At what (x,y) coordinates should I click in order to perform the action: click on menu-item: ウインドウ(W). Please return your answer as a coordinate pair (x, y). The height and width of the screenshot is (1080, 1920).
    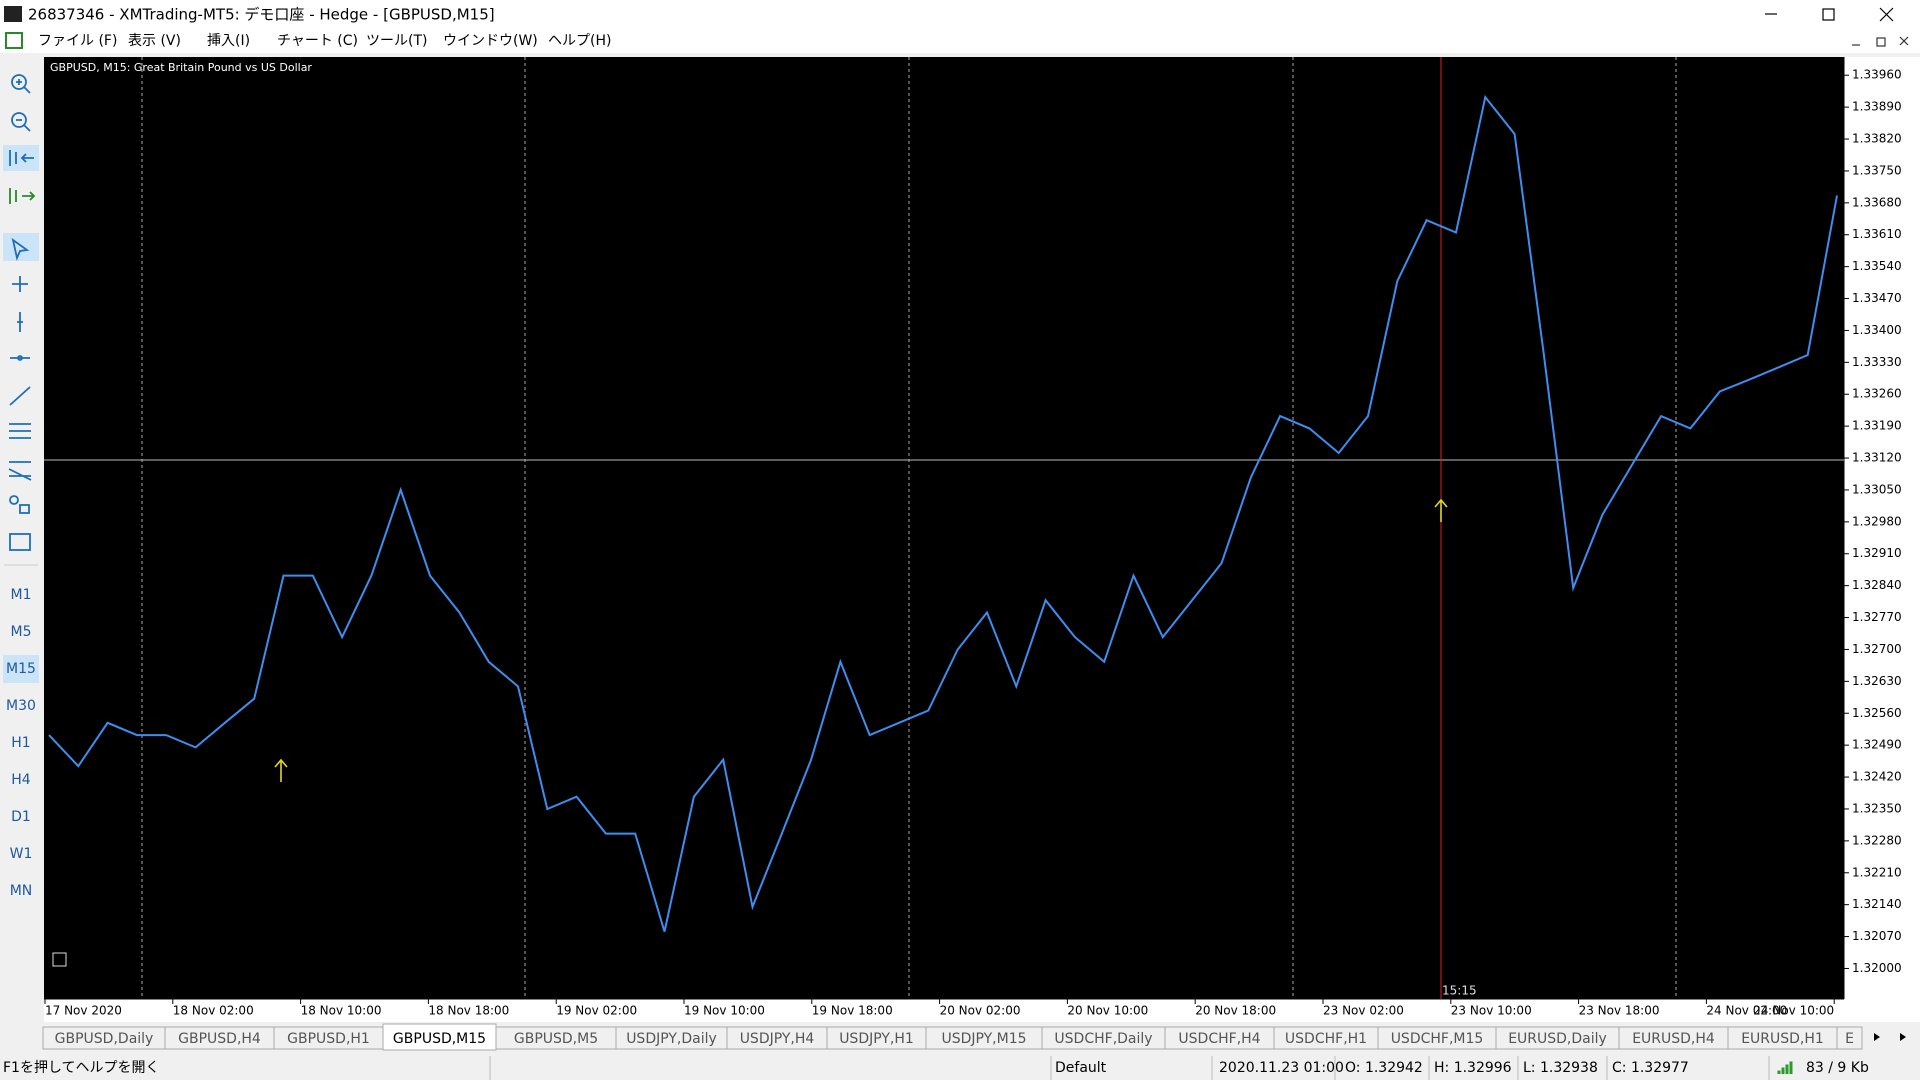
    Looking at the image, I should click on (490, 41).